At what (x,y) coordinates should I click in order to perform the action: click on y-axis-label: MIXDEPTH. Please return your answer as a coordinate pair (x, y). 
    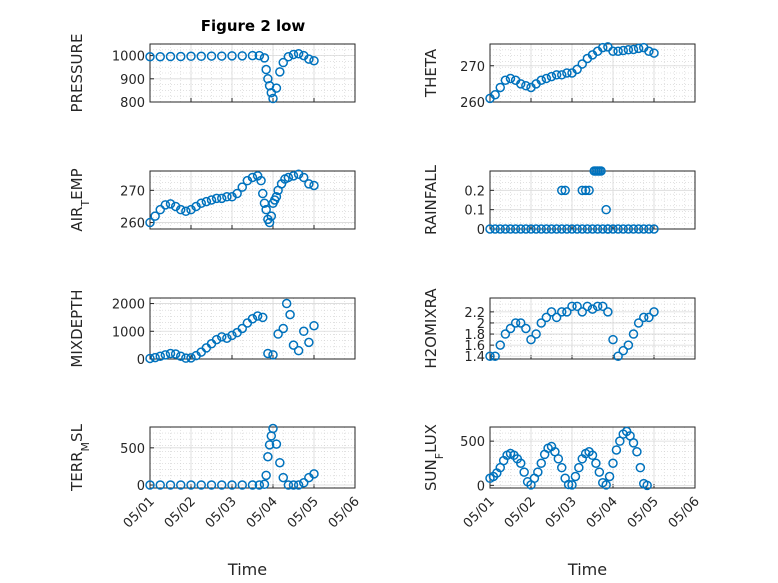
    Looking at the image, I should click on (77, 328).